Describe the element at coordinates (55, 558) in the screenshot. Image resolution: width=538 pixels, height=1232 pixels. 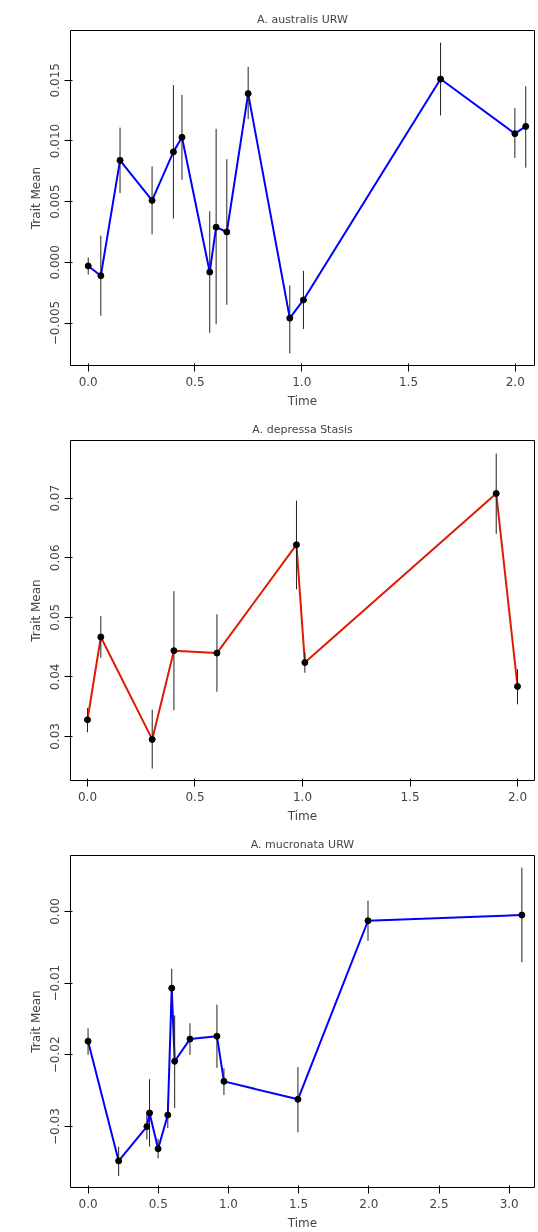
I see `y-tick-label: 0.06` at that location.